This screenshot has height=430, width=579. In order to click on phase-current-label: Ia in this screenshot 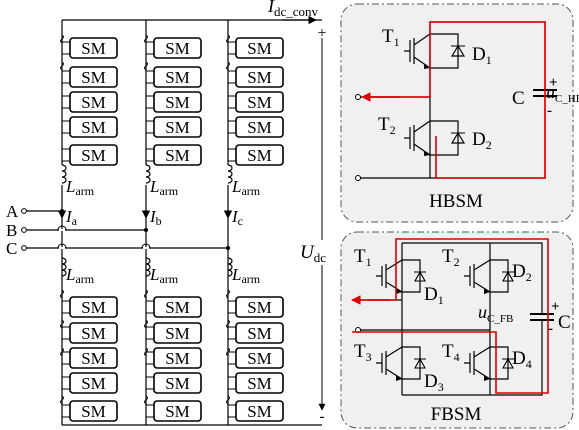, I will do `click(71, 217)`.